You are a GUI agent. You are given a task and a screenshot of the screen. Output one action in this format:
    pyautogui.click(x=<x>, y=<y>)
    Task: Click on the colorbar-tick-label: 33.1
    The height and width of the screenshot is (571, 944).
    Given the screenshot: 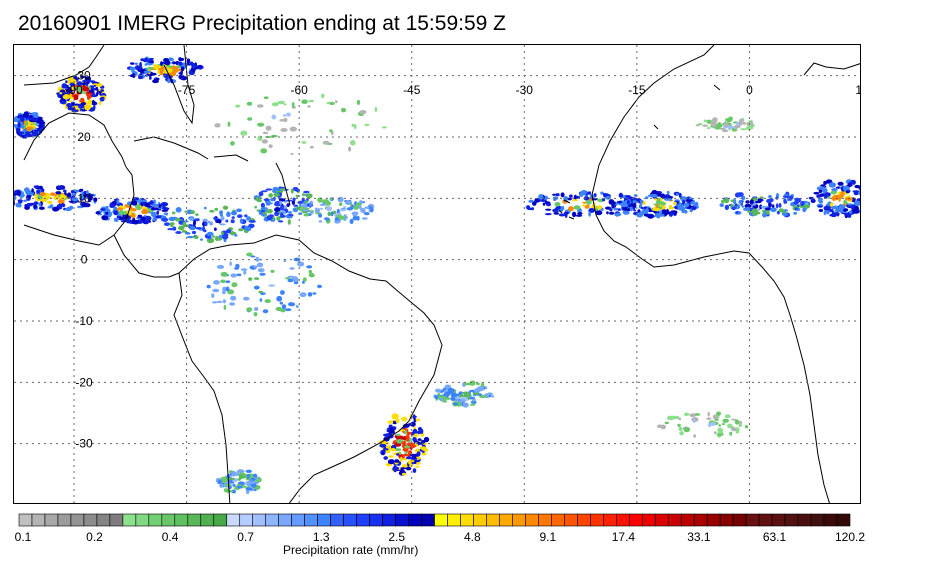 What is the action you would take?
    pyautogui.click(x=699, y=537)
    